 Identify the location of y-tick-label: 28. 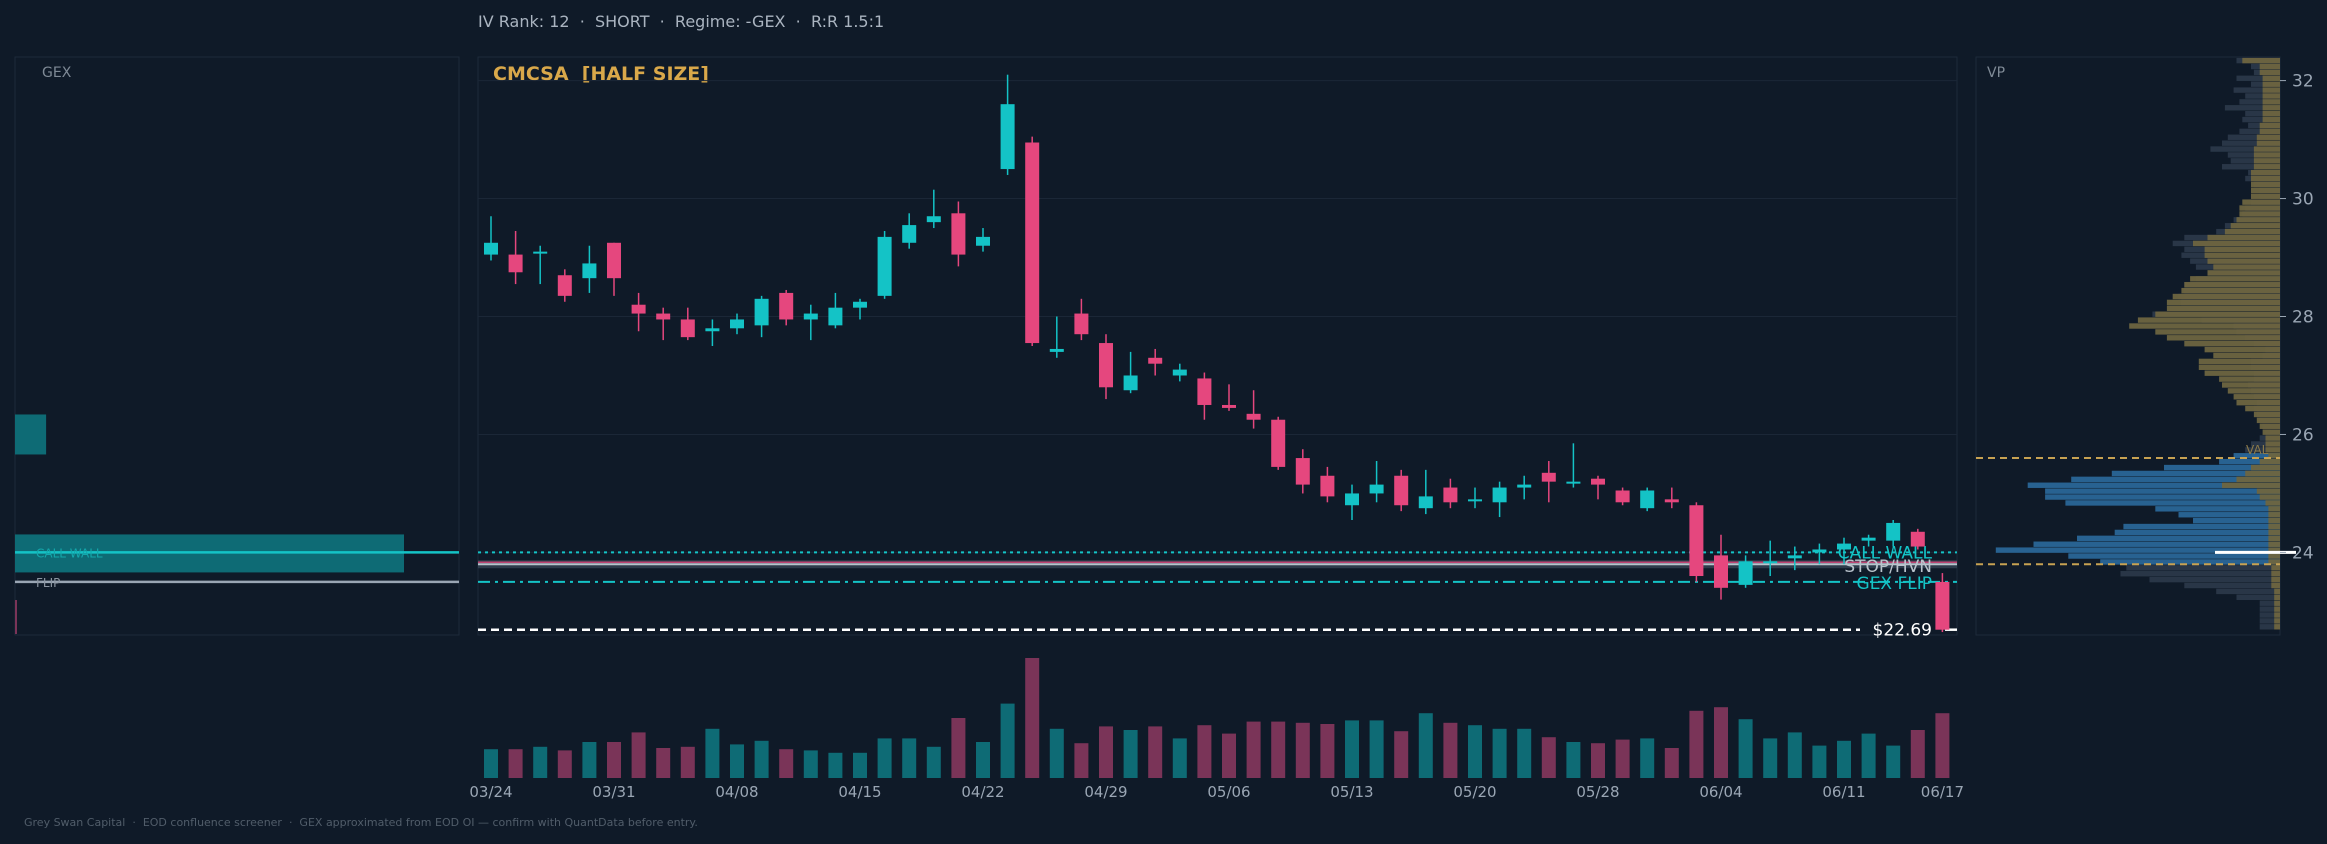
(2303, 318).